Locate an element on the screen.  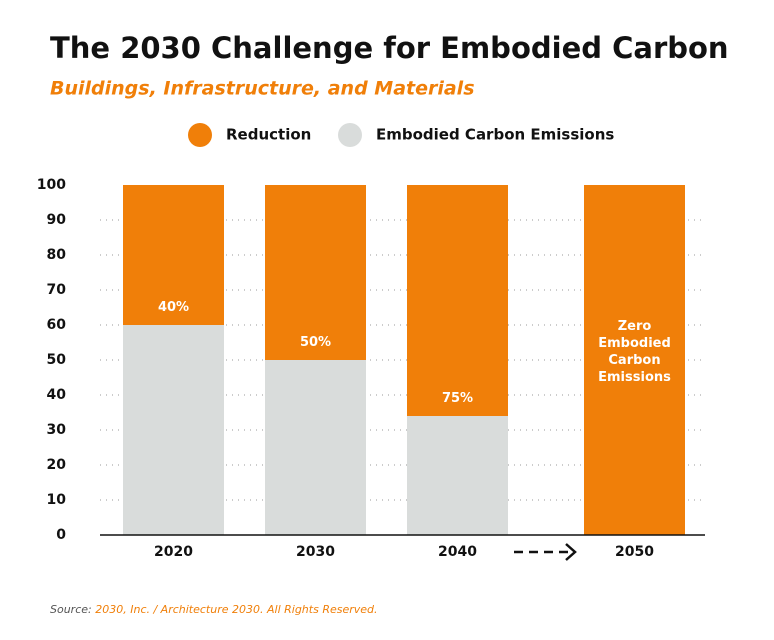
y-tick-label: 90 is located at coordinates (57, 220).